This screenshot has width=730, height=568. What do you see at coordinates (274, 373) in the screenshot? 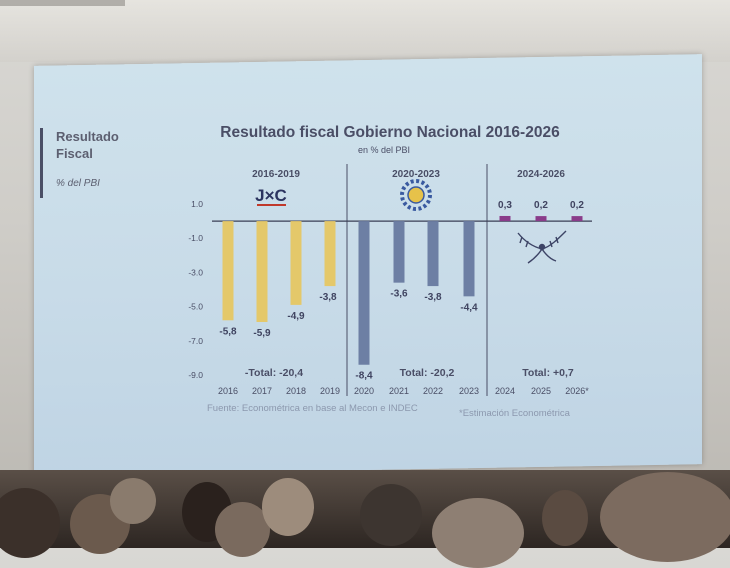
I see `period-total: -Total: -20,4` at bounding box center [274, 373].